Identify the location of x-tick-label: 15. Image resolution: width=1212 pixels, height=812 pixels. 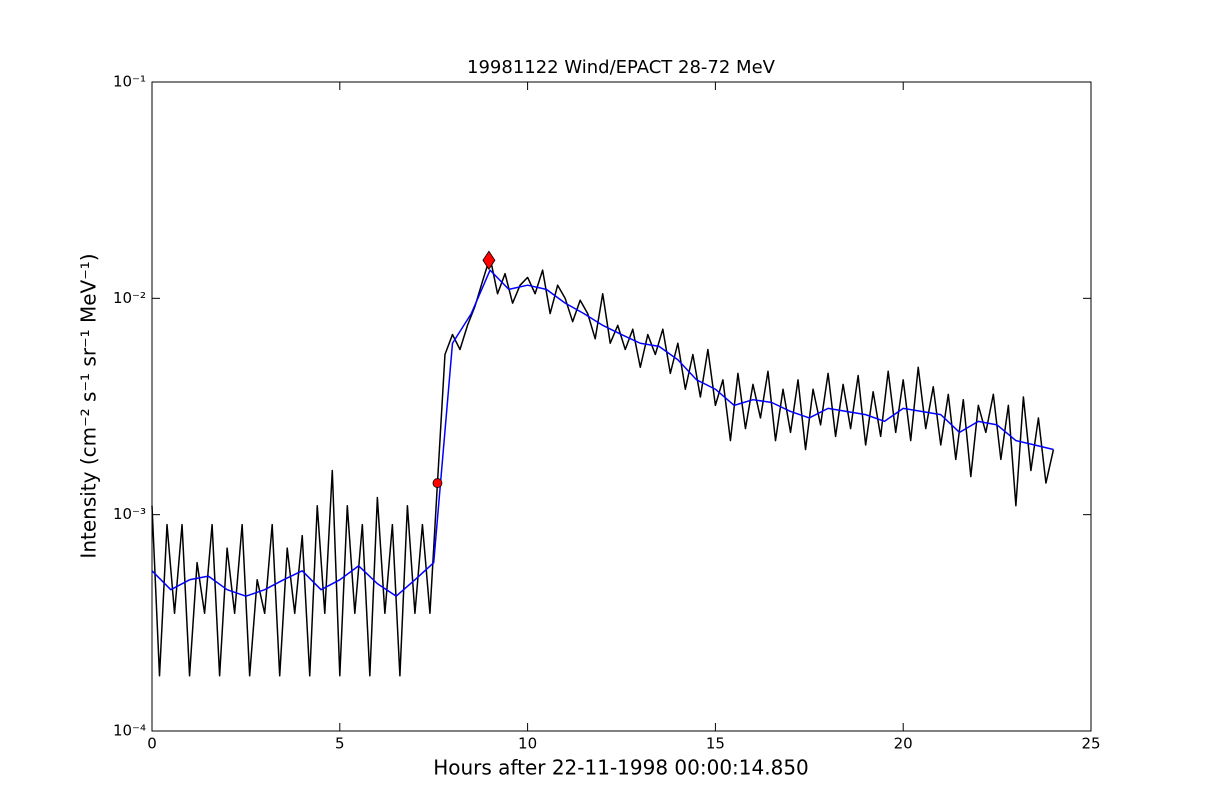
(715, 744).